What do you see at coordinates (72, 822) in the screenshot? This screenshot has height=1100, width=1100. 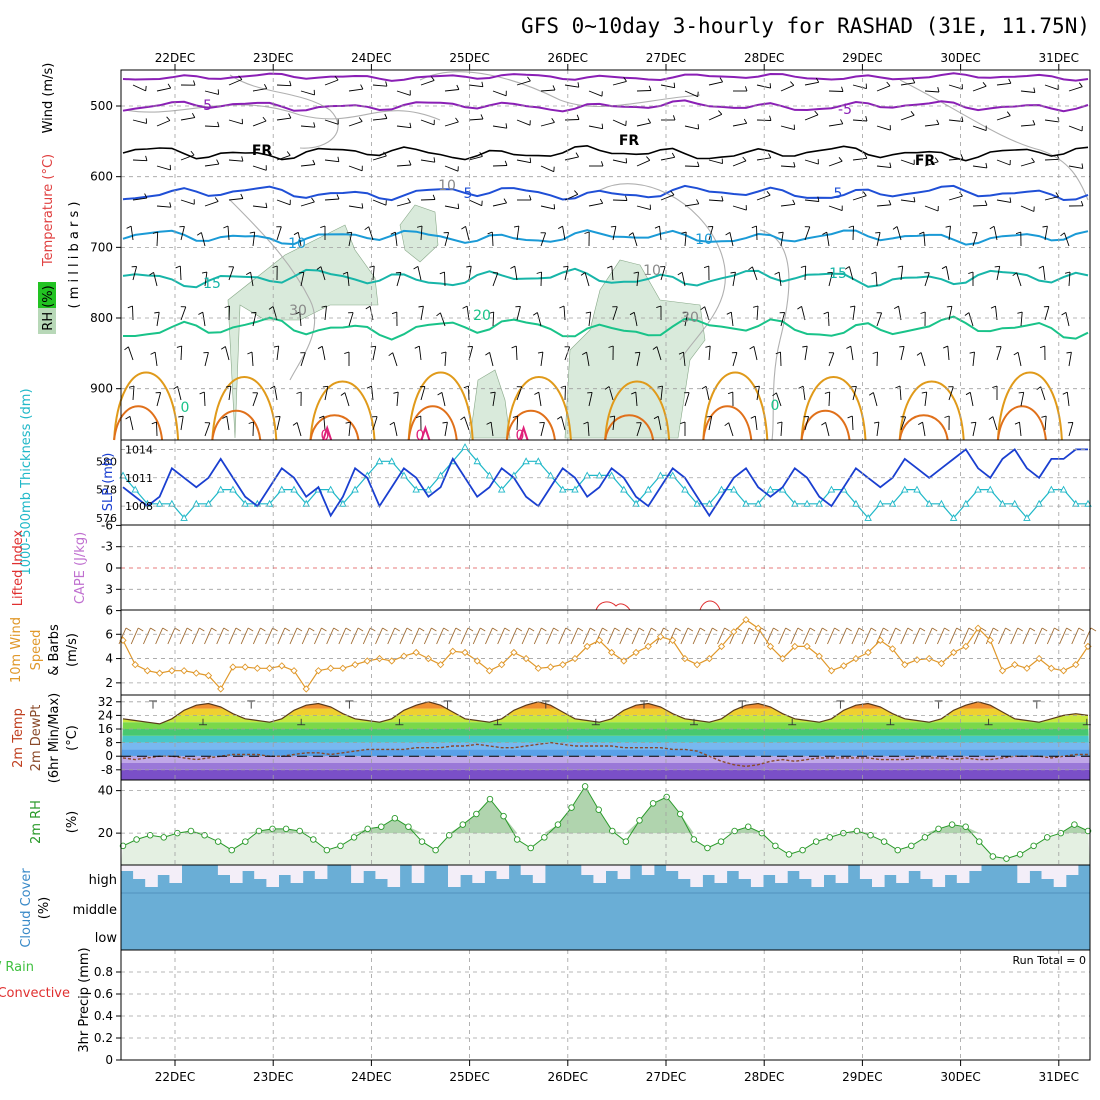 I see `rh2m-unit-label: (%)` at bounding box center [72, 822].